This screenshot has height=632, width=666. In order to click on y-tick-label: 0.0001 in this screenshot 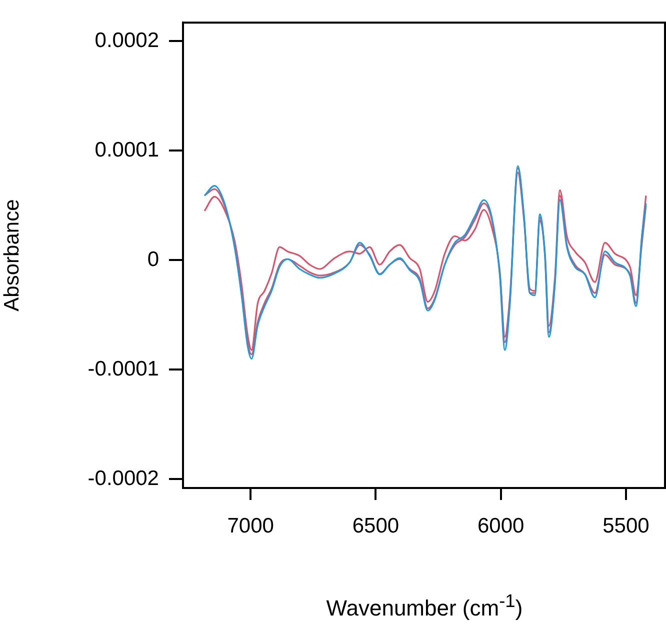, I will do `click(126, 150)`.